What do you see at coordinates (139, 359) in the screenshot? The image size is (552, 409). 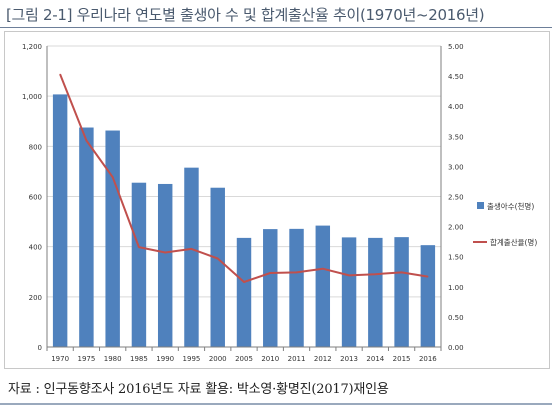 I see `x-tick-label: 1985` at bounding box center [139, 359].